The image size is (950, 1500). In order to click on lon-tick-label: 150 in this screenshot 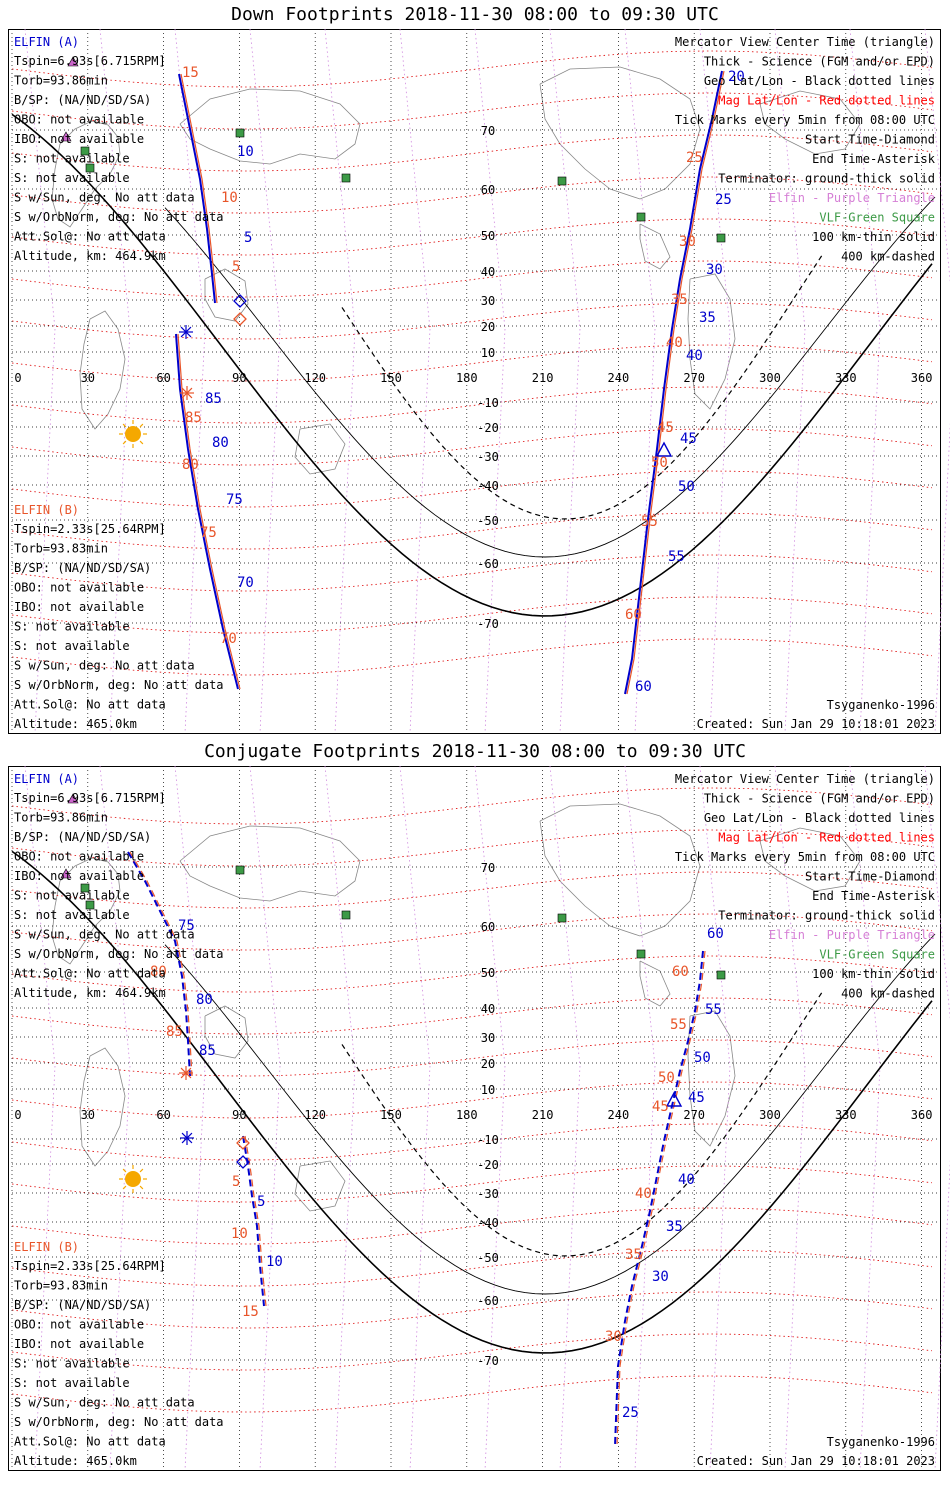, I will do `click(391, 1115)`.